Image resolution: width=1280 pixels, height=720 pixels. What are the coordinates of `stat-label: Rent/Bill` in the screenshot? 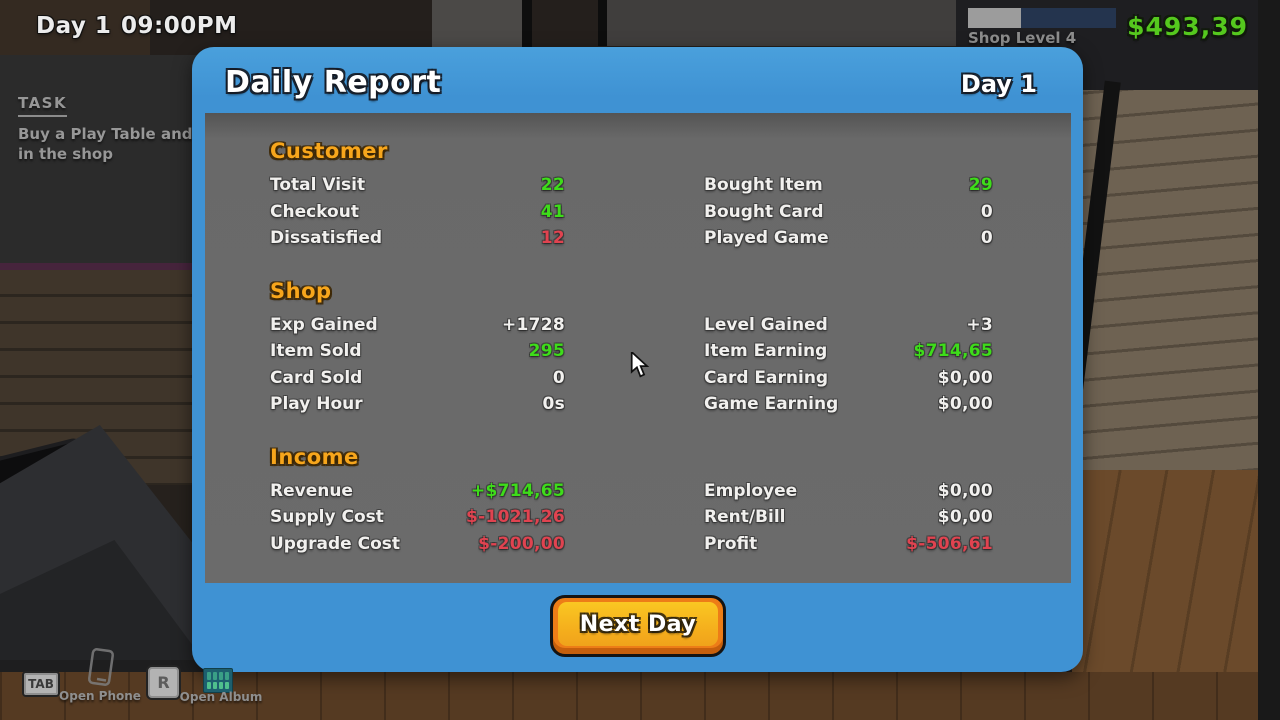 It's located at (745, 517).